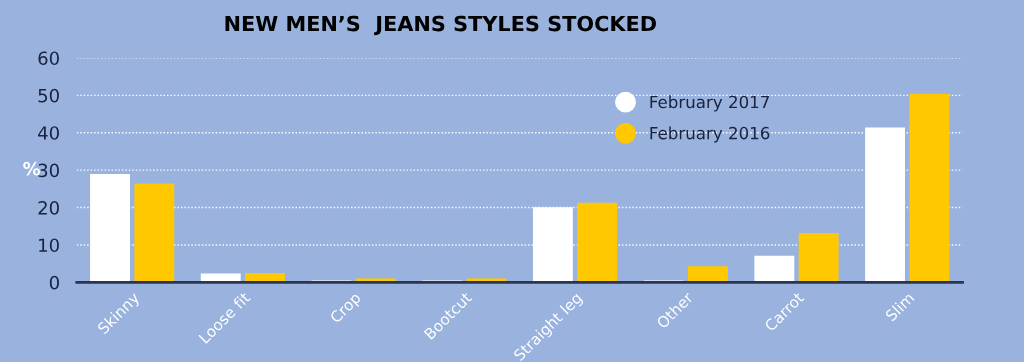 The width and height of the screenshot is (1024, 362). What do you see at coordinates (54, 282) in the screenshot?
I see `y-tick-label: 0` at bounding box center [54, 282].